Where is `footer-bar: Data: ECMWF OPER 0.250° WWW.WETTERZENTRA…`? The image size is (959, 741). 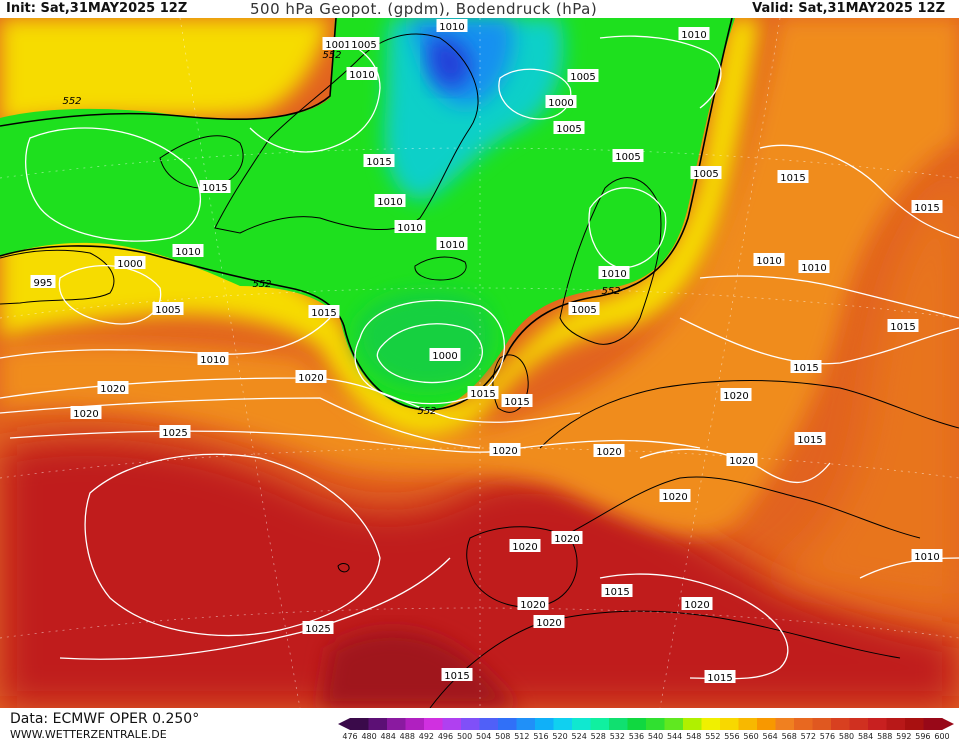
footer-bar: Data: ECMWF OPER 0.250° WWW.WETTERZENTRA… is located at coordinates (479, 724).